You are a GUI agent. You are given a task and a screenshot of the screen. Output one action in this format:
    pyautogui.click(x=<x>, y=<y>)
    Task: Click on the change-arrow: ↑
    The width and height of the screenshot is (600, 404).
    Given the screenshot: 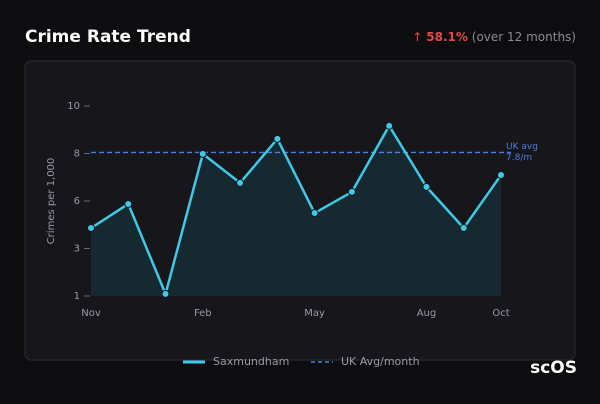 What is the action you would take?
    pyautogui.click(x=417, y=37)
    